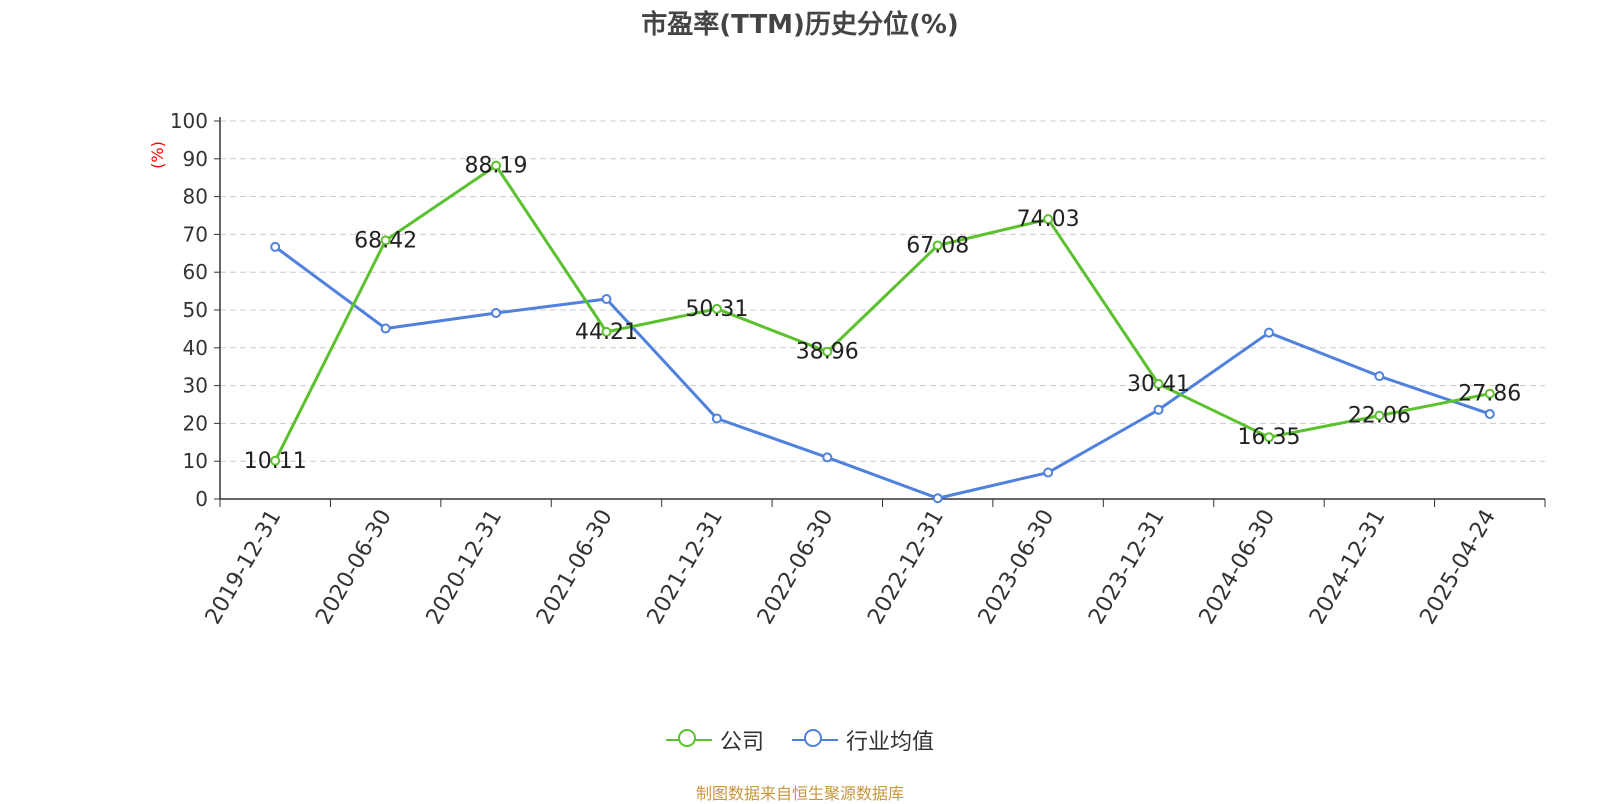 This screenshot has width=1600, height=804. I want to click on y-tick-label: 20, so click(195, 423).